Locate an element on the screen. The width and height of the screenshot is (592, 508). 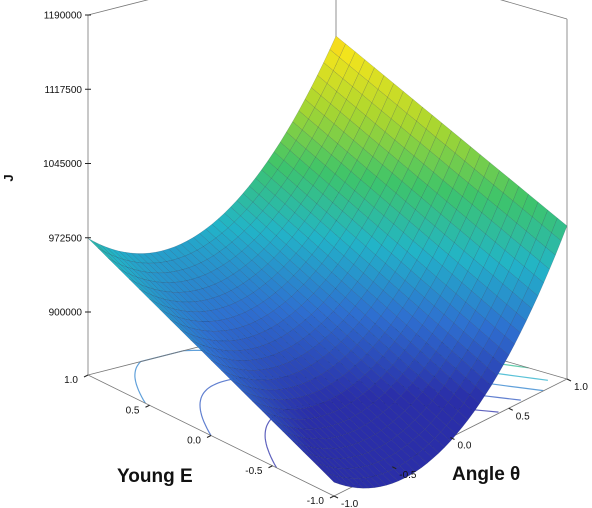
y-axis: -1.0 -0.5 0.0 0.5 1.0 is located at coordinates (460, 443).